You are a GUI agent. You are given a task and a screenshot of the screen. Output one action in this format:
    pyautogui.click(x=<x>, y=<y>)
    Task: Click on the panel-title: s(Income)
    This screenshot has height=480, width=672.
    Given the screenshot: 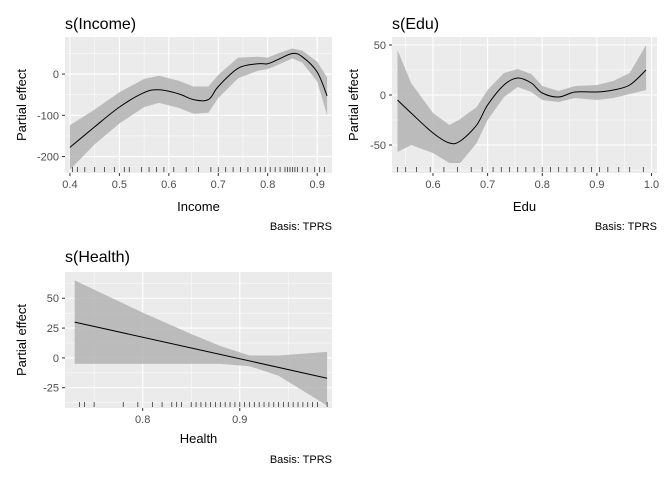 What is the action you would take?
    pyautogui.click(x=100, y=24)
    